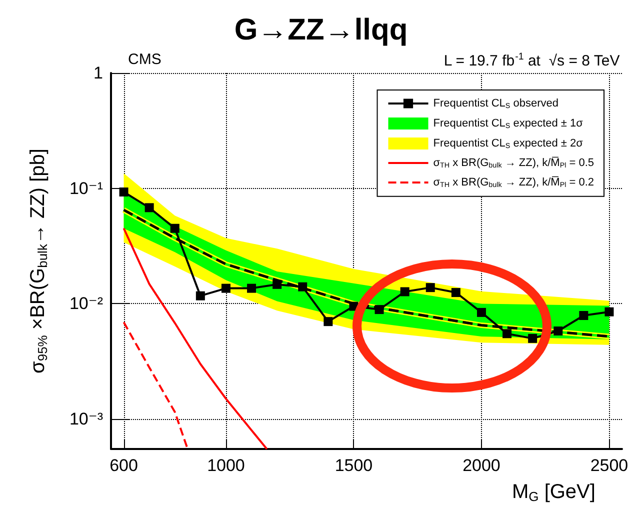 The width and height of the screenshot is (642, 515). I want to click on y-tick-label: 1, so click(98, 73).